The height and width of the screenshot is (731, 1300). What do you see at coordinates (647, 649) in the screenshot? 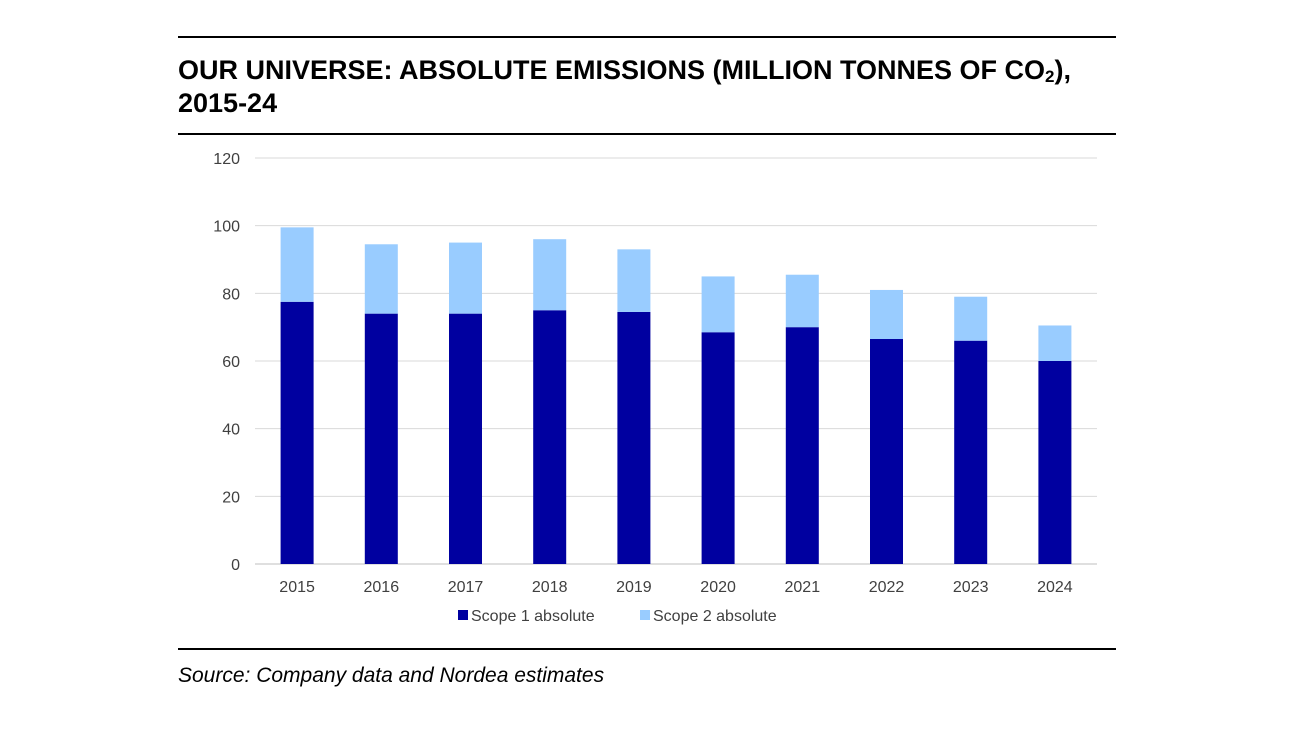
I see `bottom-rule` at bounding box center [647, 649].